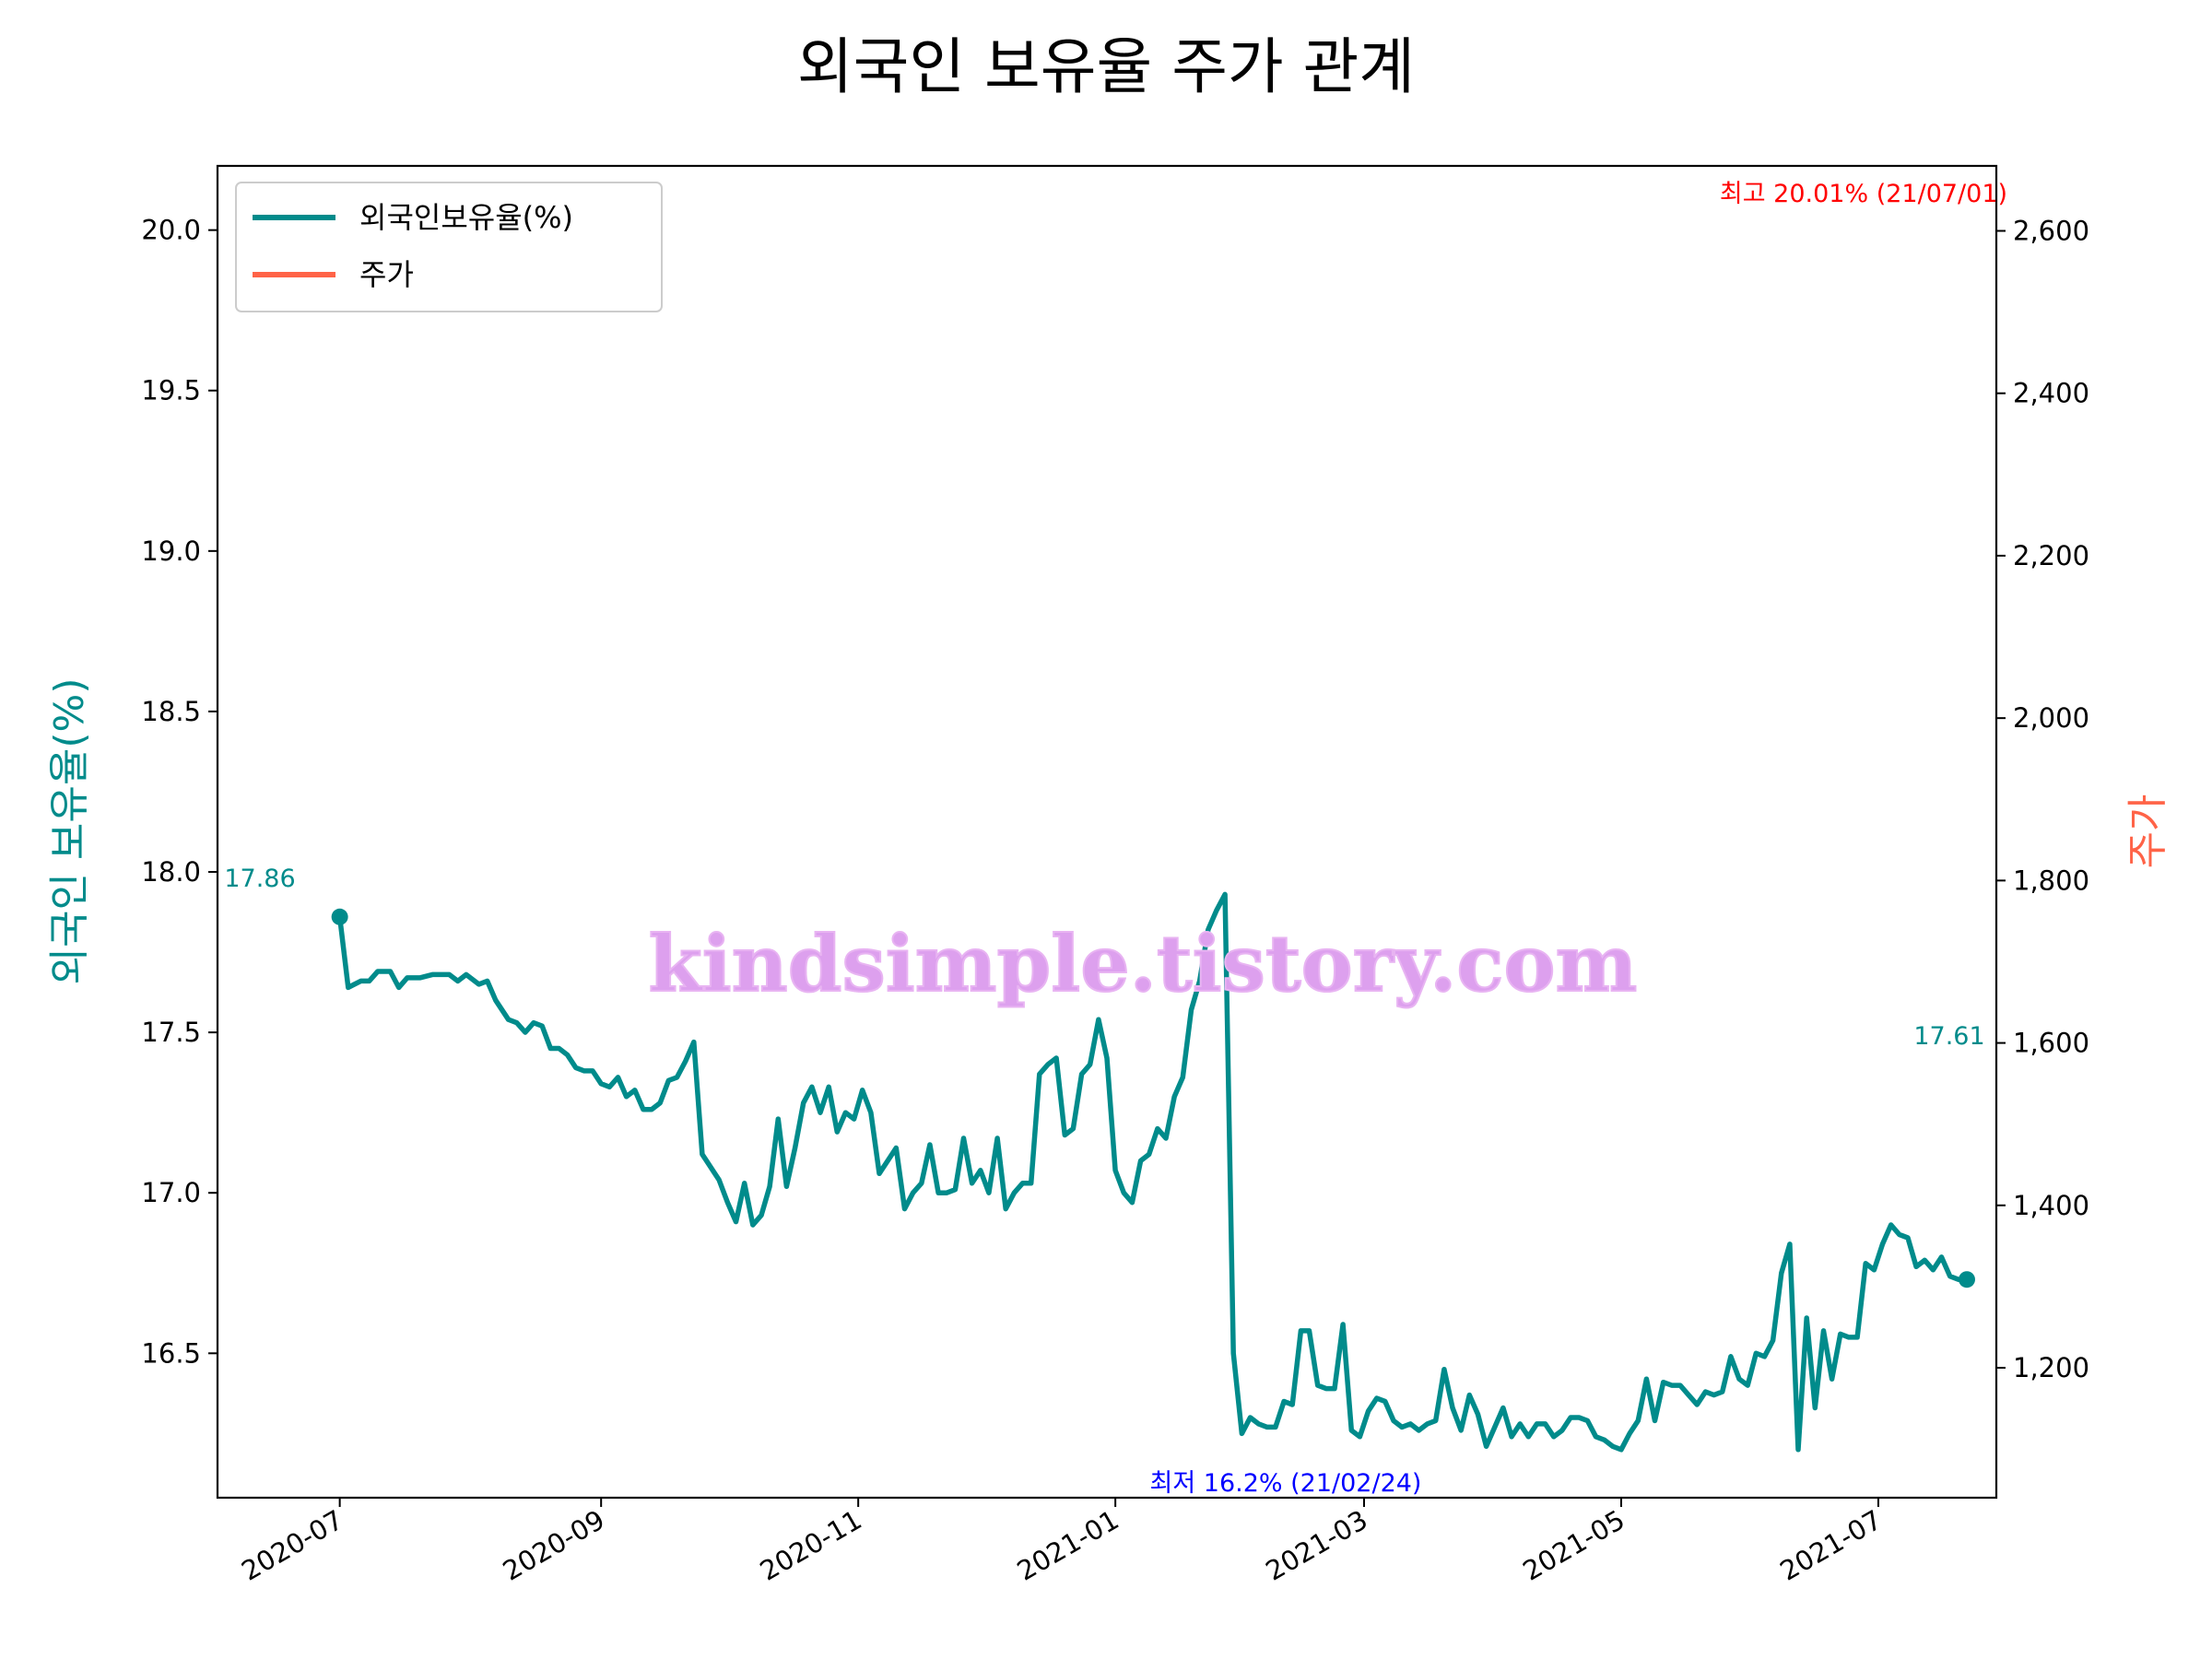 Image resolution: width=2212 pixels, height=1659 pixels. Describe the element at coordinates (1863, 194) in the screenshot. I see `max-annotation: 최고 20.01% (21/07/01)` at that location.